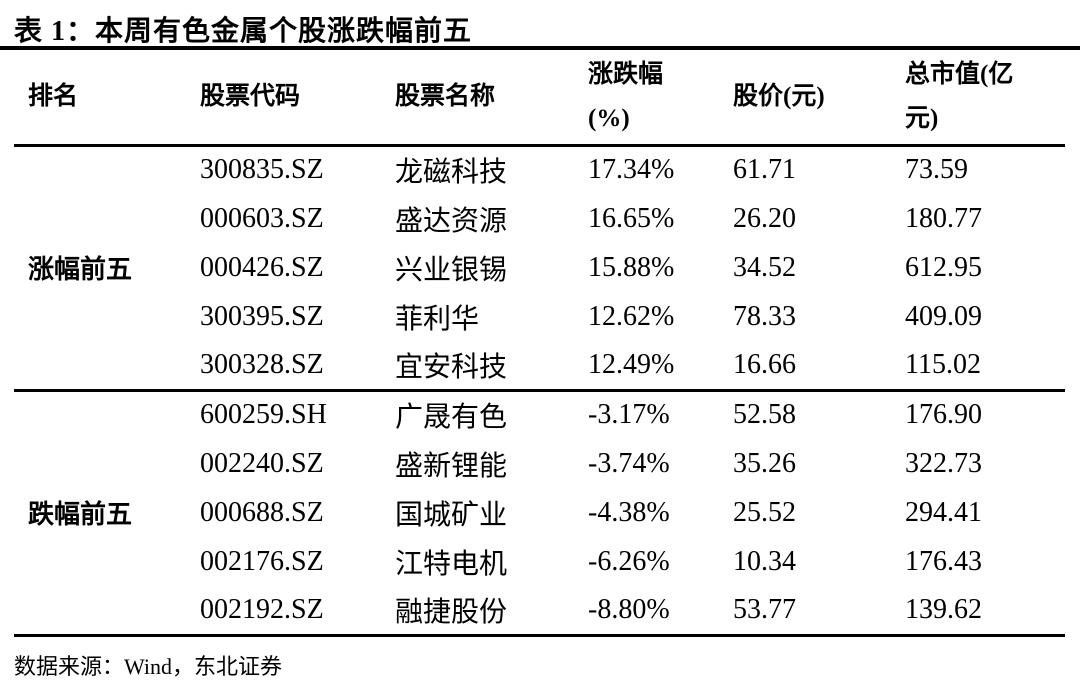 This screenshot has height=696, width=1080. What do you see at coordinates (148, 666) in the screenshot?
I see `data-source-note: 数据来源：Wind，东北证券` at bounding box center [148, 666].